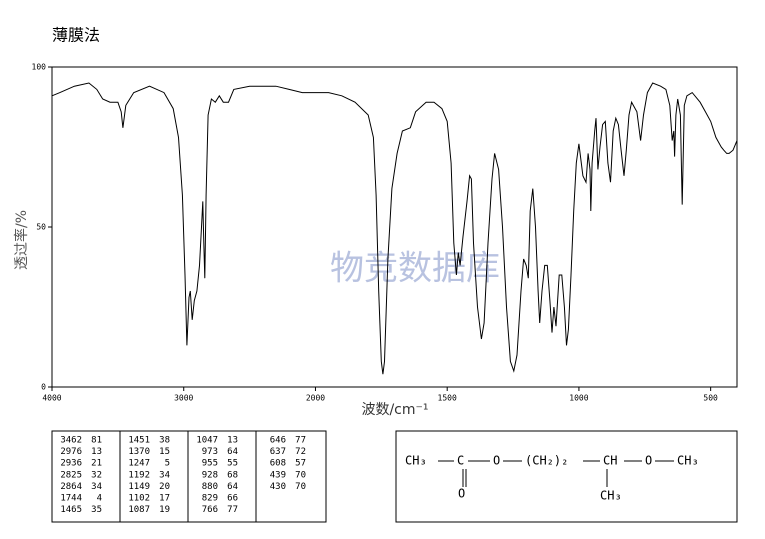  What do you see at coordinates (232, 475) in the screenshot?
I see `peak-transmittance: 68` at bounding box center [232, 475].